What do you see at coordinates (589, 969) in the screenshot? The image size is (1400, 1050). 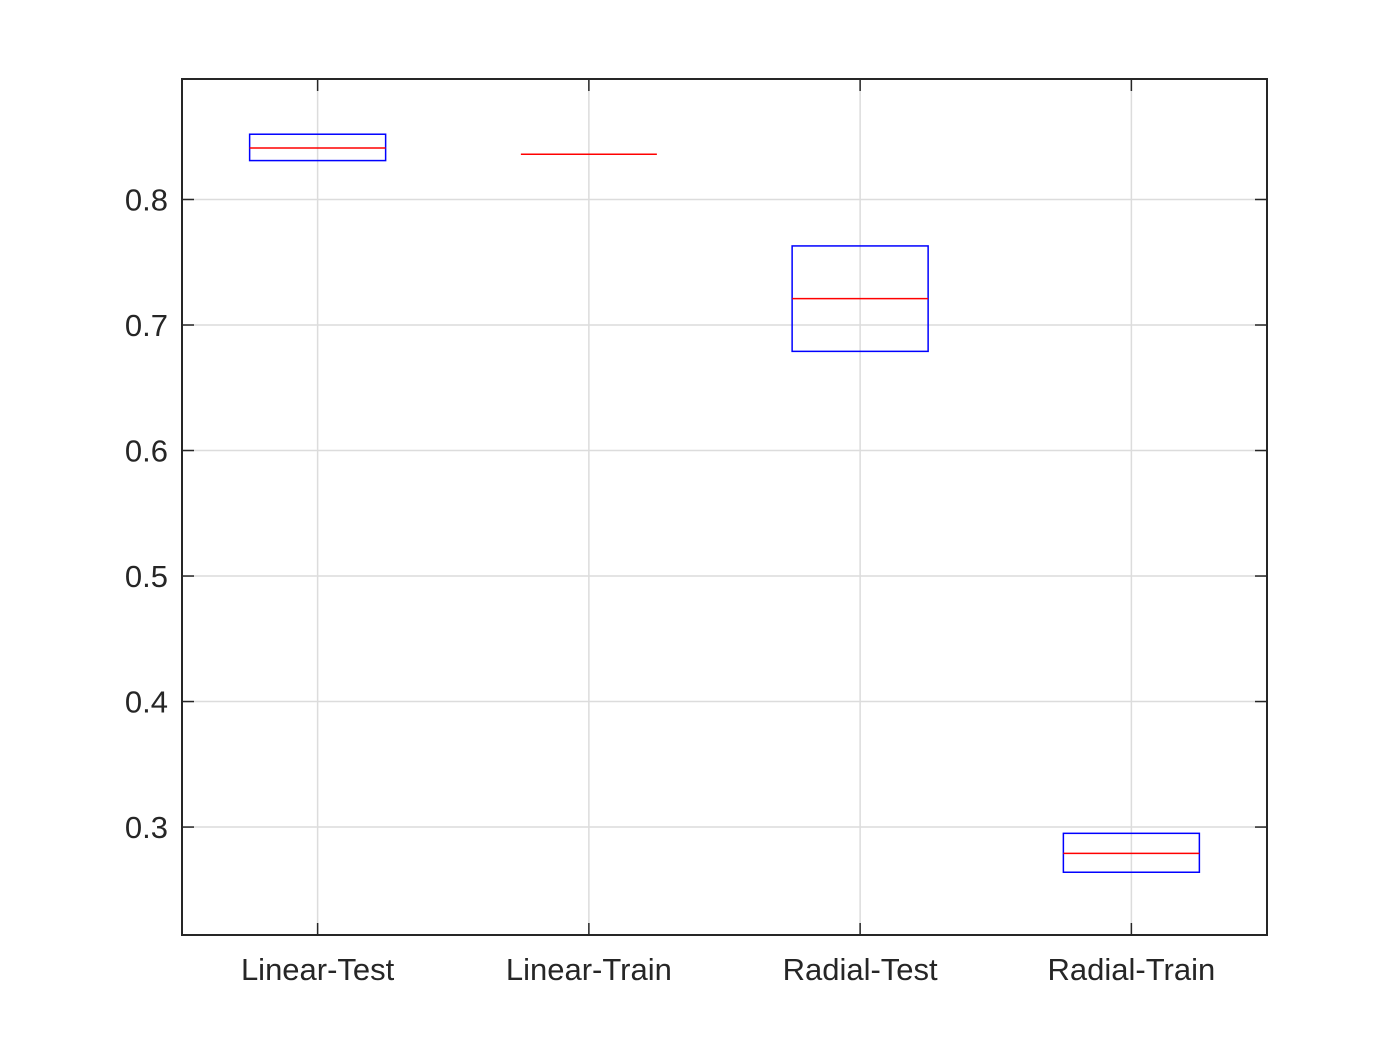 I see `x-tick-label: Linear-Train` at bounding box center [589, 969].